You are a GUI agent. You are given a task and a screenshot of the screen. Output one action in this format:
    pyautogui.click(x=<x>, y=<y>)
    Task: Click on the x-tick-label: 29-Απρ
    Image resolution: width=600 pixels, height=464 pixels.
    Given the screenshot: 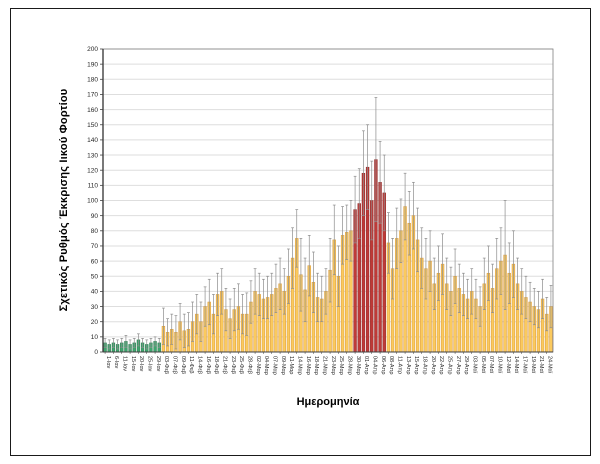 What is the action you would take?
    pyautogui.click(x=466, y=365)
    